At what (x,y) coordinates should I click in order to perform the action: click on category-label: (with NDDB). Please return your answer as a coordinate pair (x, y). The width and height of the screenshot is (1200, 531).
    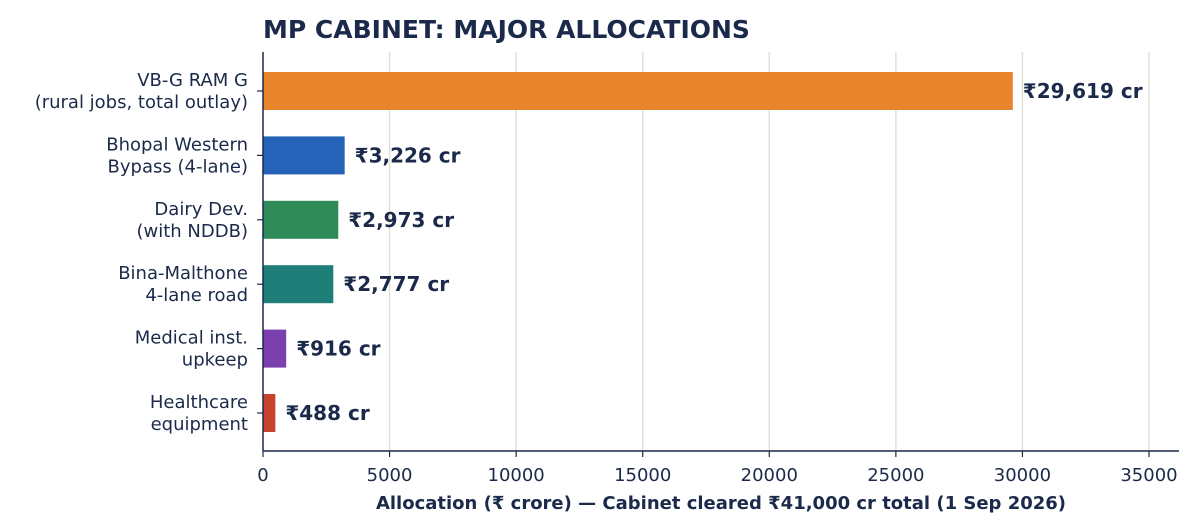
    Looking at the image, I should click on (193, 231).